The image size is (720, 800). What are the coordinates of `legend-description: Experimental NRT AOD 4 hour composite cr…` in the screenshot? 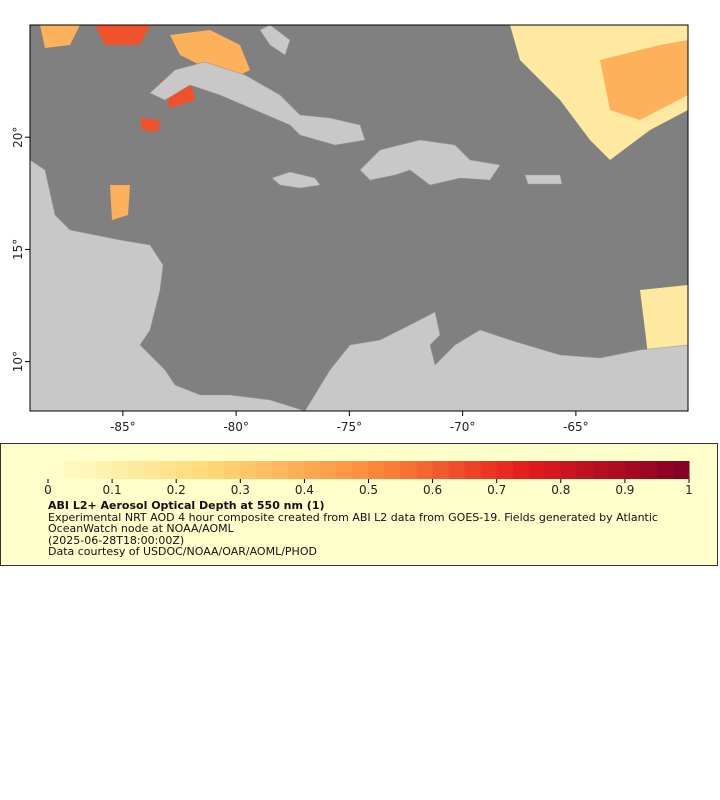 It's located at (353, 522).